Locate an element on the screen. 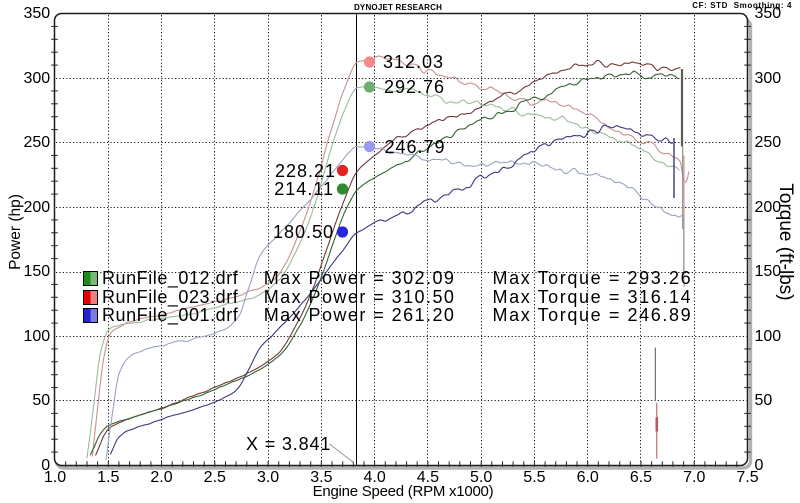  svg-text: Torque (ft-lbs) is located at coordinates (785, 241).